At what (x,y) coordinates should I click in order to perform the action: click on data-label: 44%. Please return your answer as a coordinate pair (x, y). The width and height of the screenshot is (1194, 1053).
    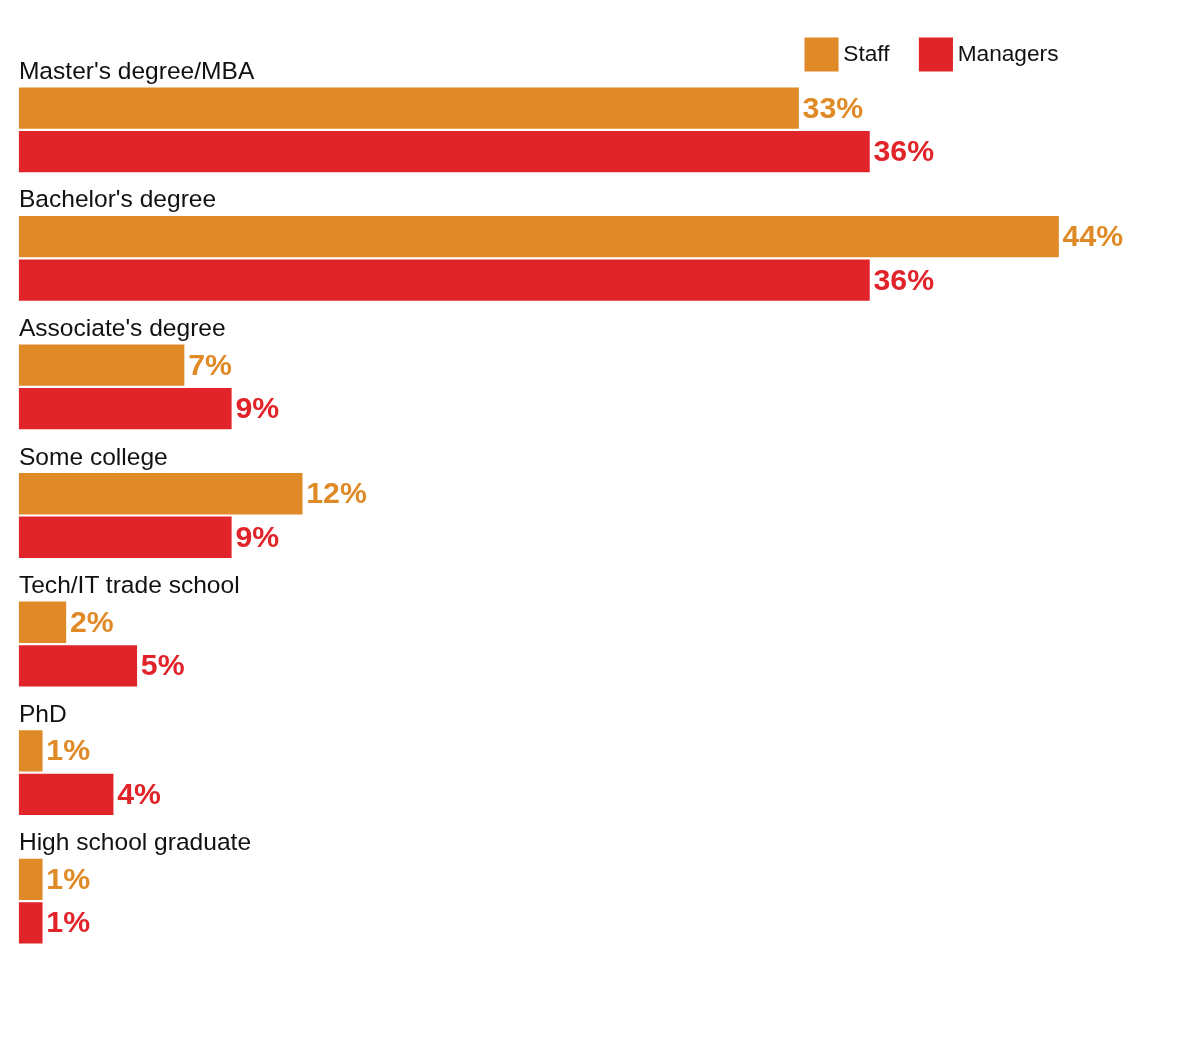
    Looking at the image, I should click on (1093, 236).